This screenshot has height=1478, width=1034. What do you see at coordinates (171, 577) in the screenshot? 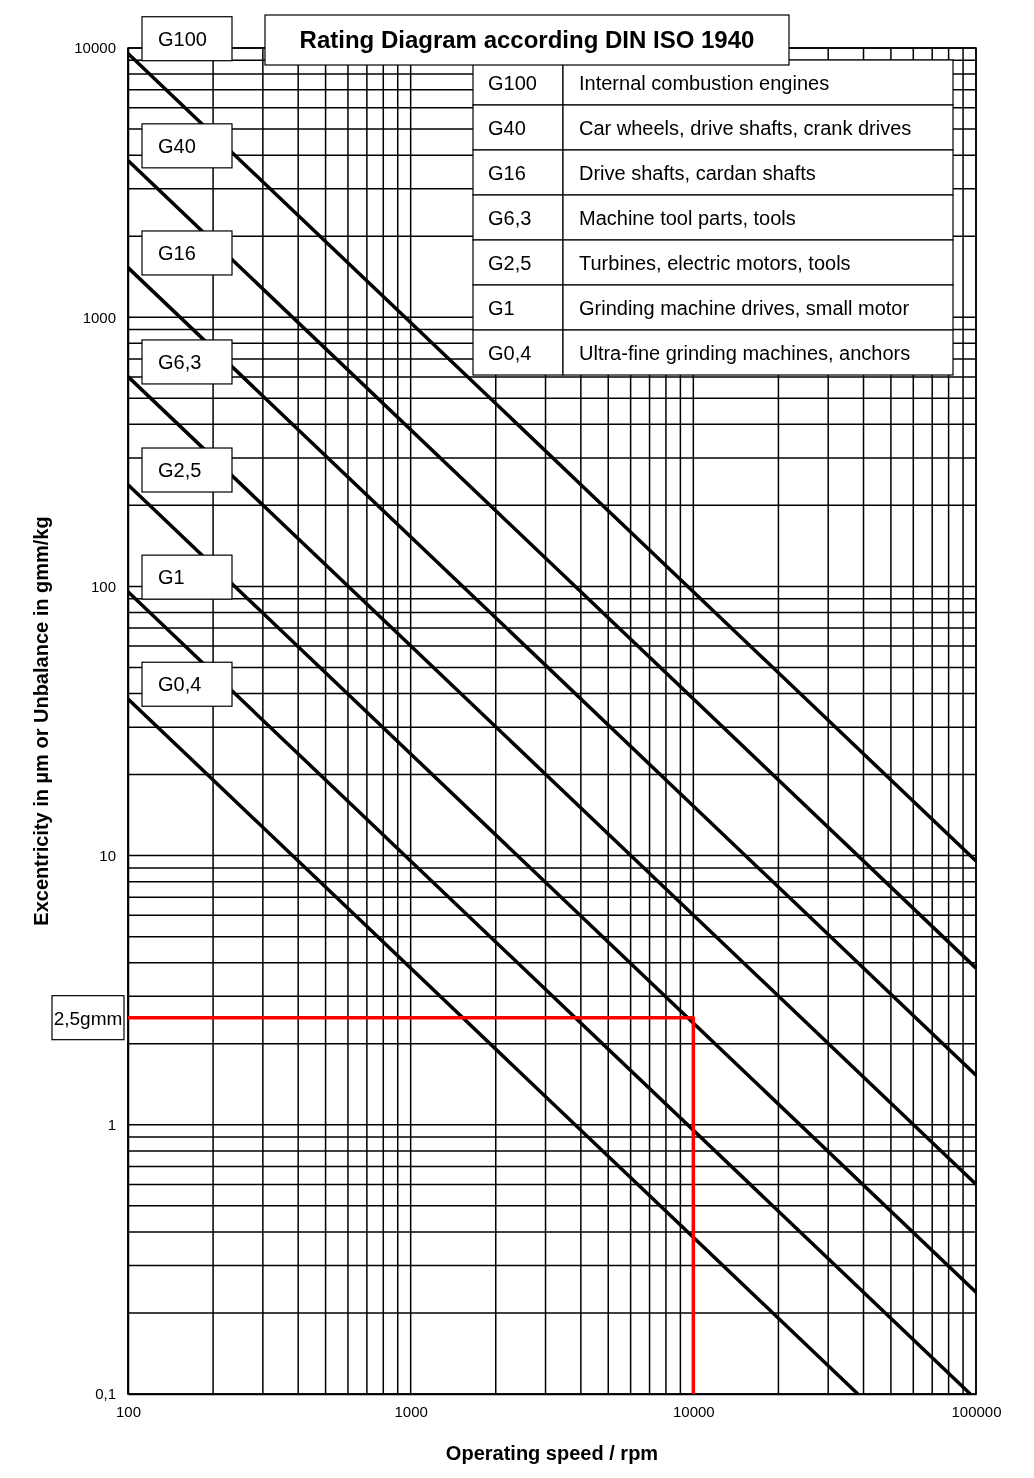
I see `text: G1` at bounding box center [171, 577].